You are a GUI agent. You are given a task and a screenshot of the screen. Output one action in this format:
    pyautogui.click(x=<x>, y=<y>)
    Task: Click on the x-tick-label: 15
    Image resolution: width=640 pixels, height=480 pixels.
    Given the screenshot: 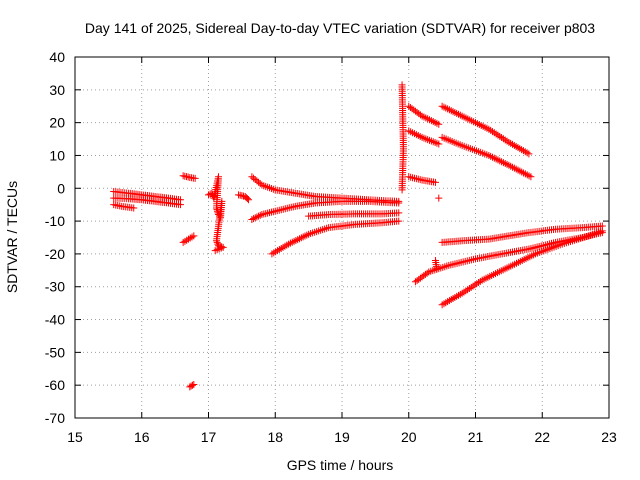 What is the action you would take?
    pyautogui.click(x=75, y=437)
    